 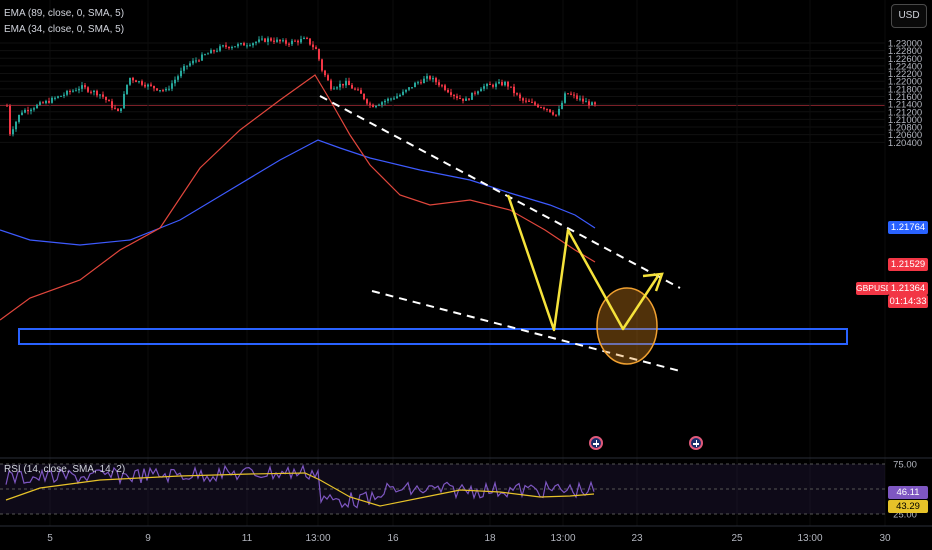 I want to click on rsi-ma-line, so click(x=300, y=489).